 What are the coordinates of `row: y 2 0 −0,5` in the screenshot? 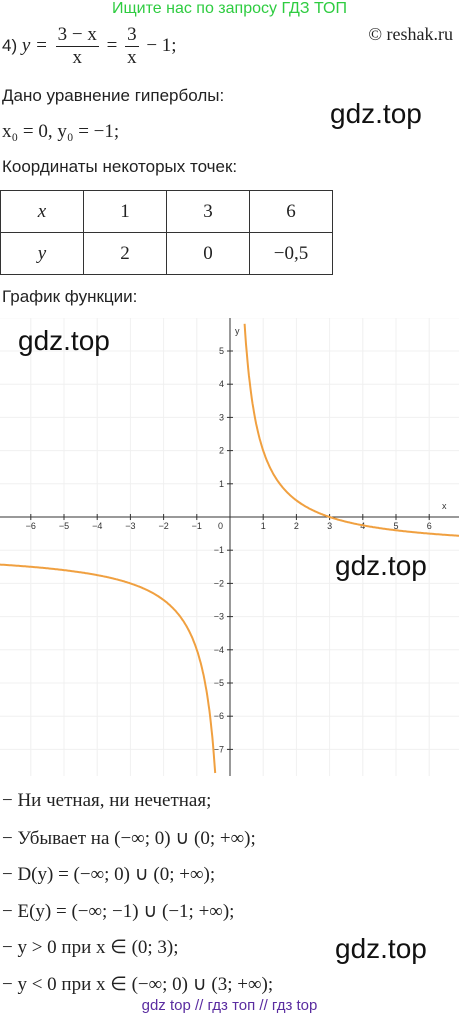 It's located at (166, 253).